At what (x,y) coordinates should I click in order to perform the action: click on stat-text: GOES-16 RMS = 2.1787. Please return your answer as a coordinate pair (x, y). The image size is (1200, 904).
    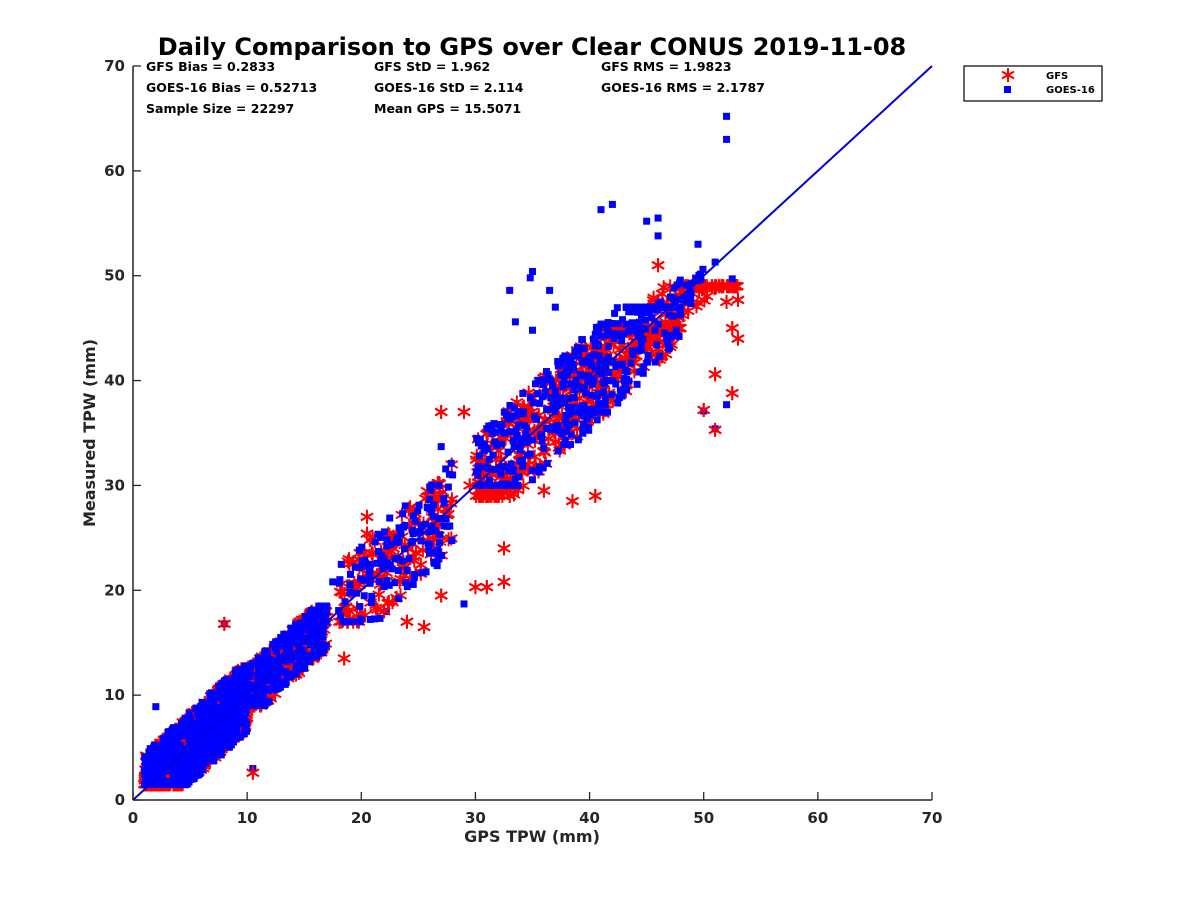
    Looking at the image, I should click on (683, 87).